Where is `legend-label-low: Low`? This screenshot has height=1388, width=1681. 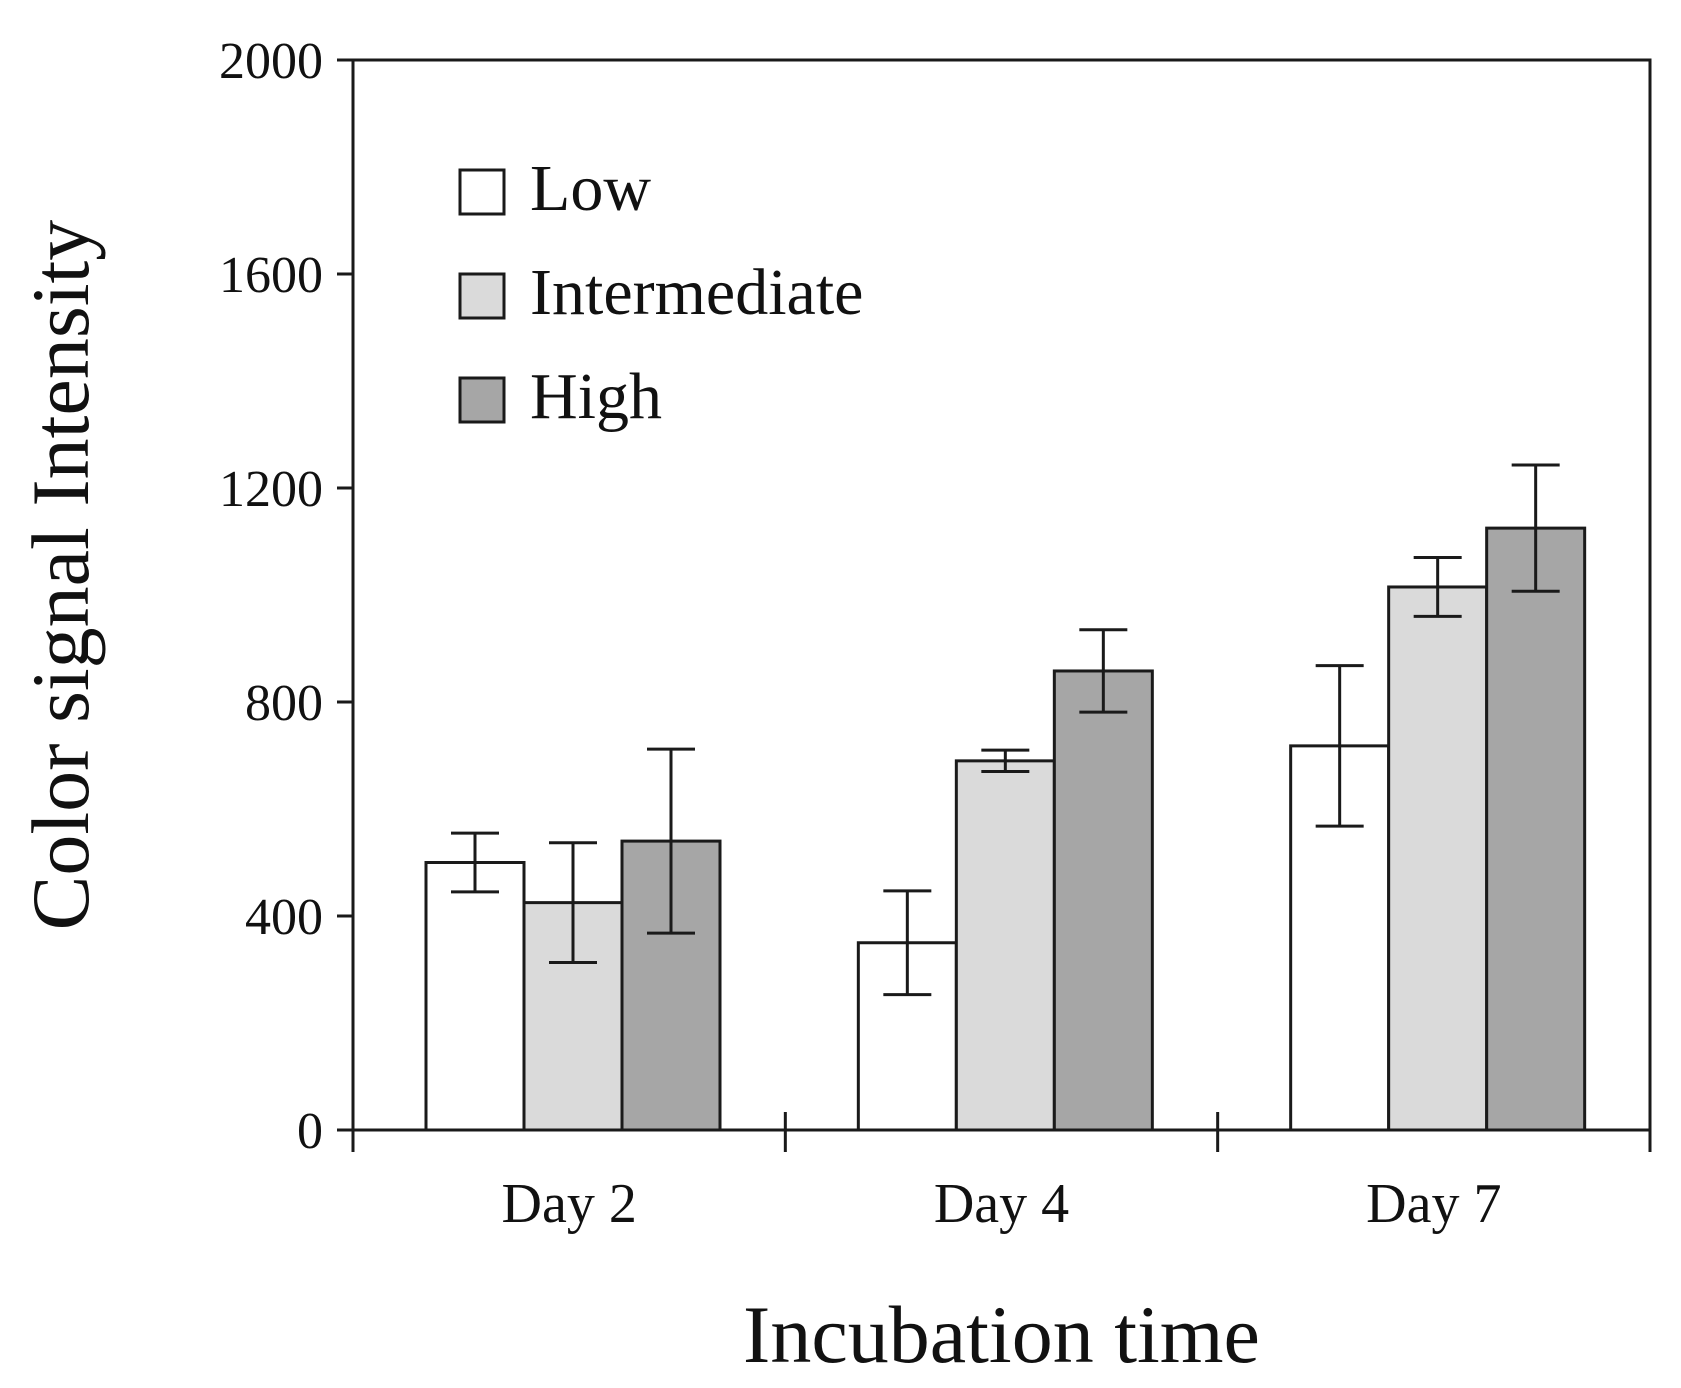 legend-label-low: Low is located at coordinates (590, 188).